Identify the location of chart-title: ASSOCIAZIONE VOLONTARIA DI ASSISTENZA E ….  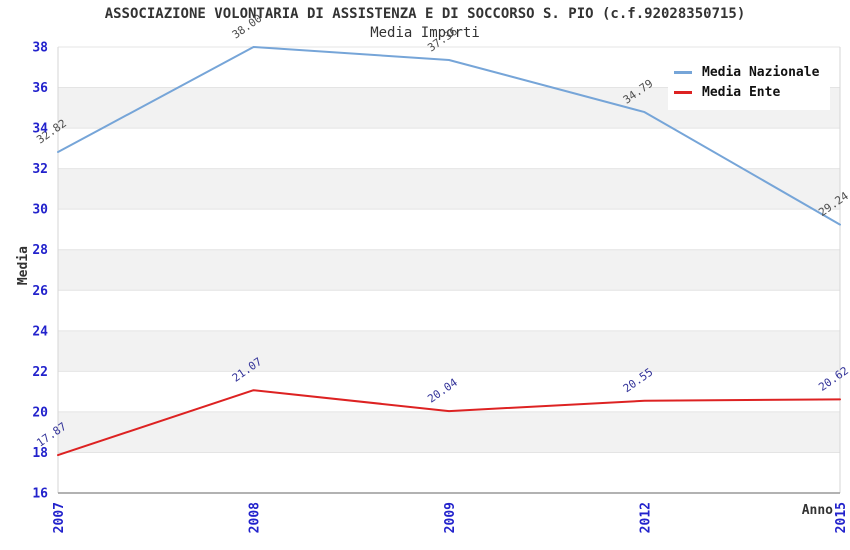
(425, 14).